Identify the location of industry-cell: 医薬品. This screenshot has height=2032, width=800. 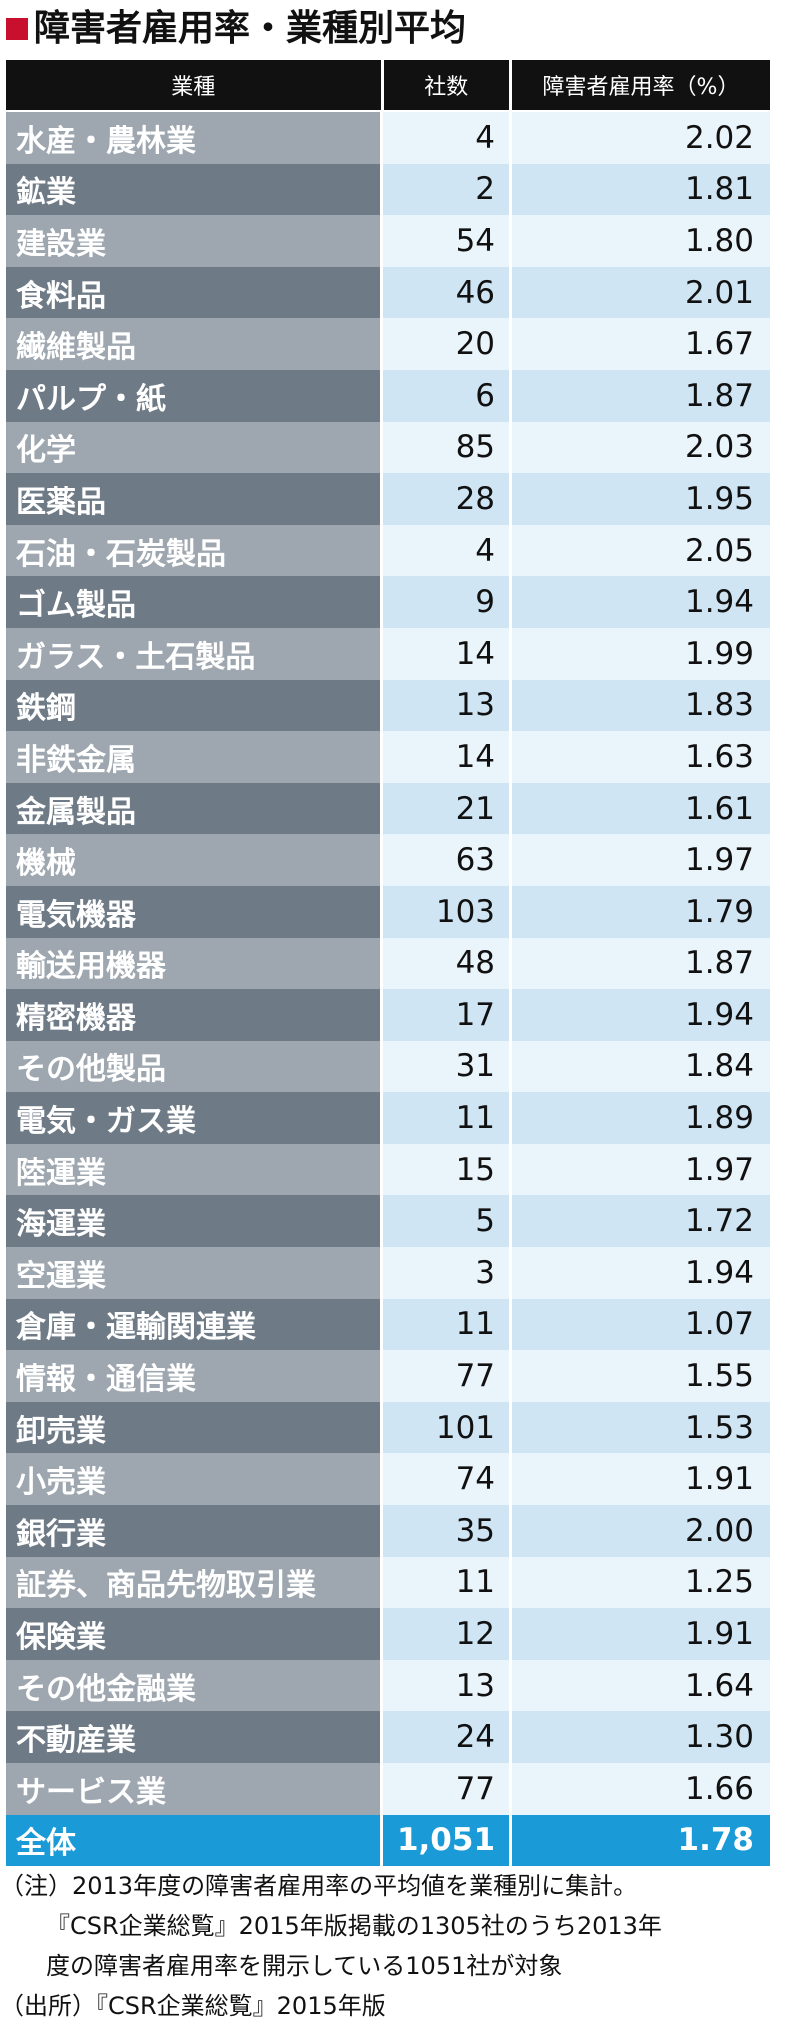
(193, 499).